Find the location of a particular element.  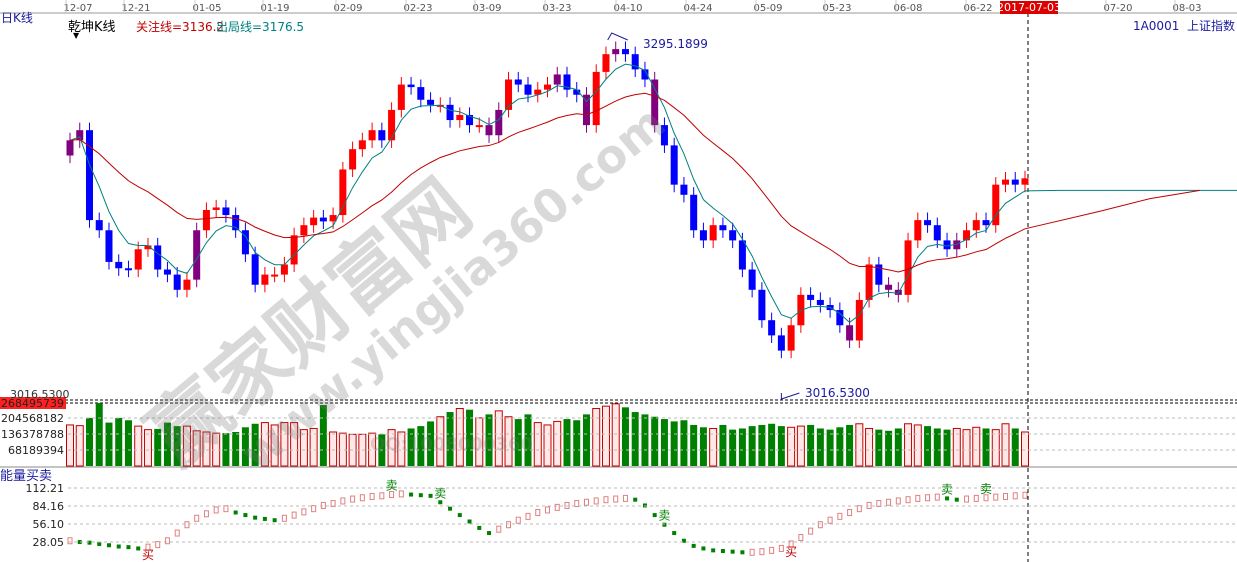

period-label: 日K线 is located at coordinates (17, 18).